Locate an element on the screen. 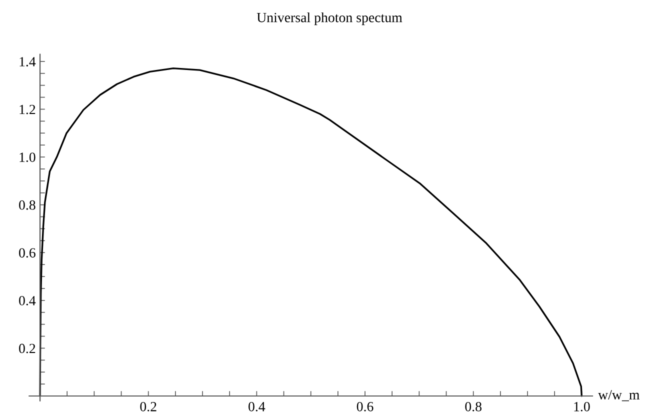 Image resolution: width=659 pixels, height=417 pixels. x-axis-title: w/w_m is located at coordinates (619, 396).